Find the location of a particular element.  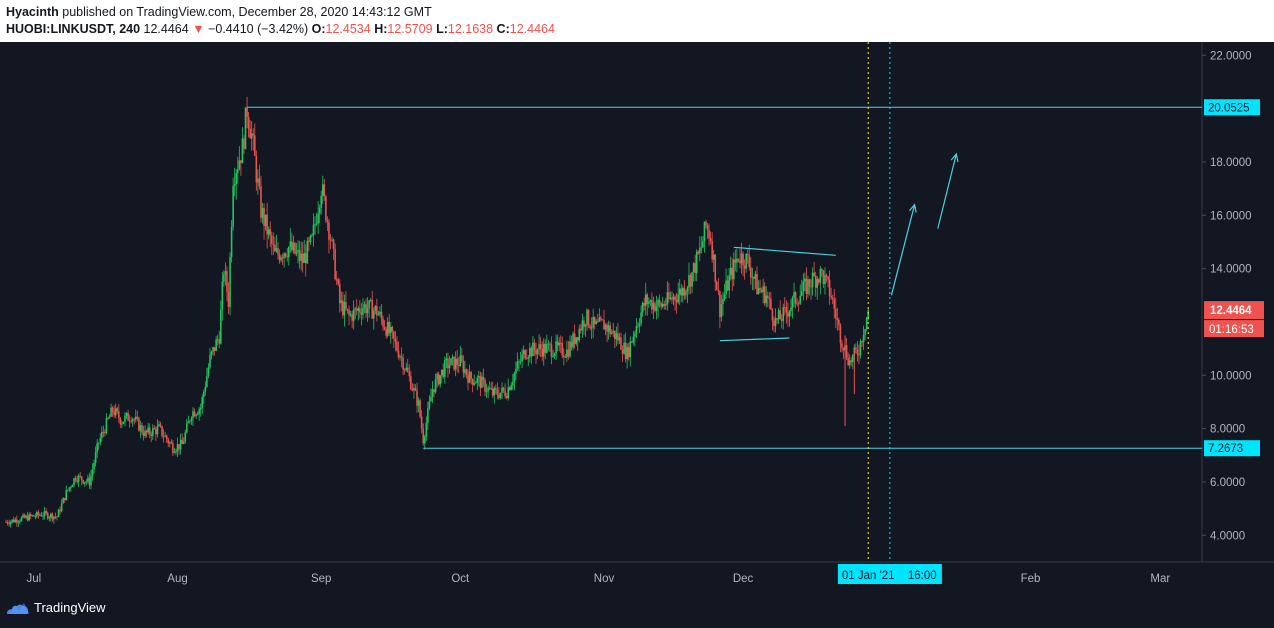

price-change: −0.4410 (−3.42%) is located at coordinates (258, 29).